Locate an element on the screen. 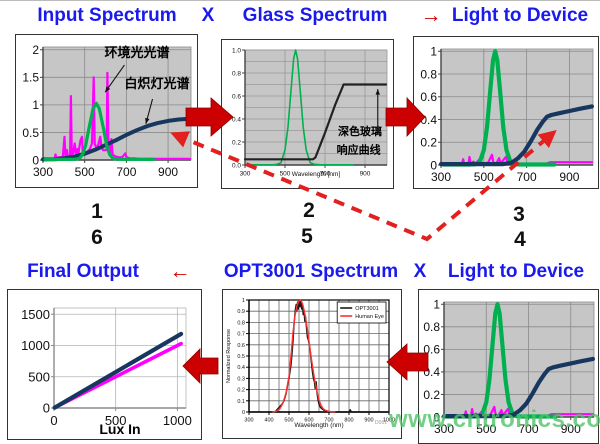 This screenshot has width=600, height=444. flow-number-1: 1 is located at coordinates (97, 211).